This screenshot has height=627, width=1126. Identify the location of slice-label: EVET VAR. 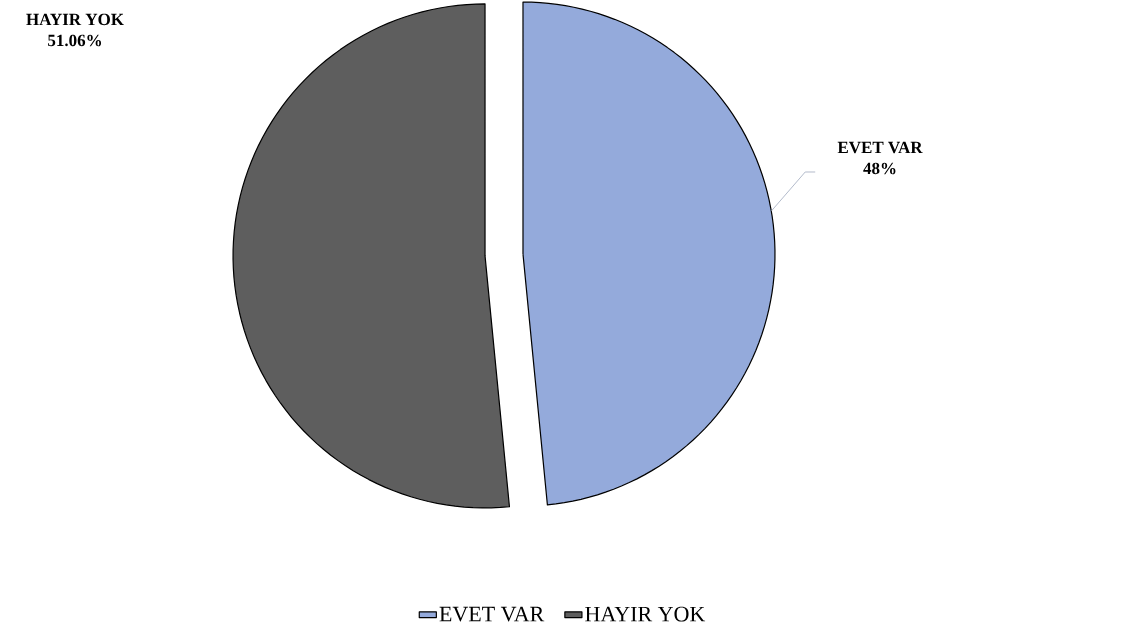
(880, 147).